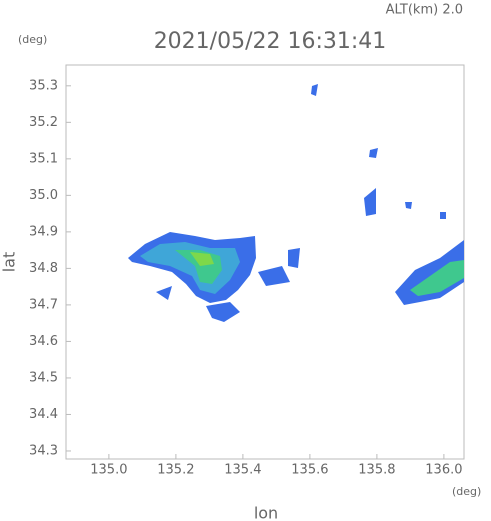 Image resolution: width=491 pixels, height=521 pixels. Describe the element at coordinates (43, 231) in the screenshot. I see `y-tick-label: 34.9` at that location.